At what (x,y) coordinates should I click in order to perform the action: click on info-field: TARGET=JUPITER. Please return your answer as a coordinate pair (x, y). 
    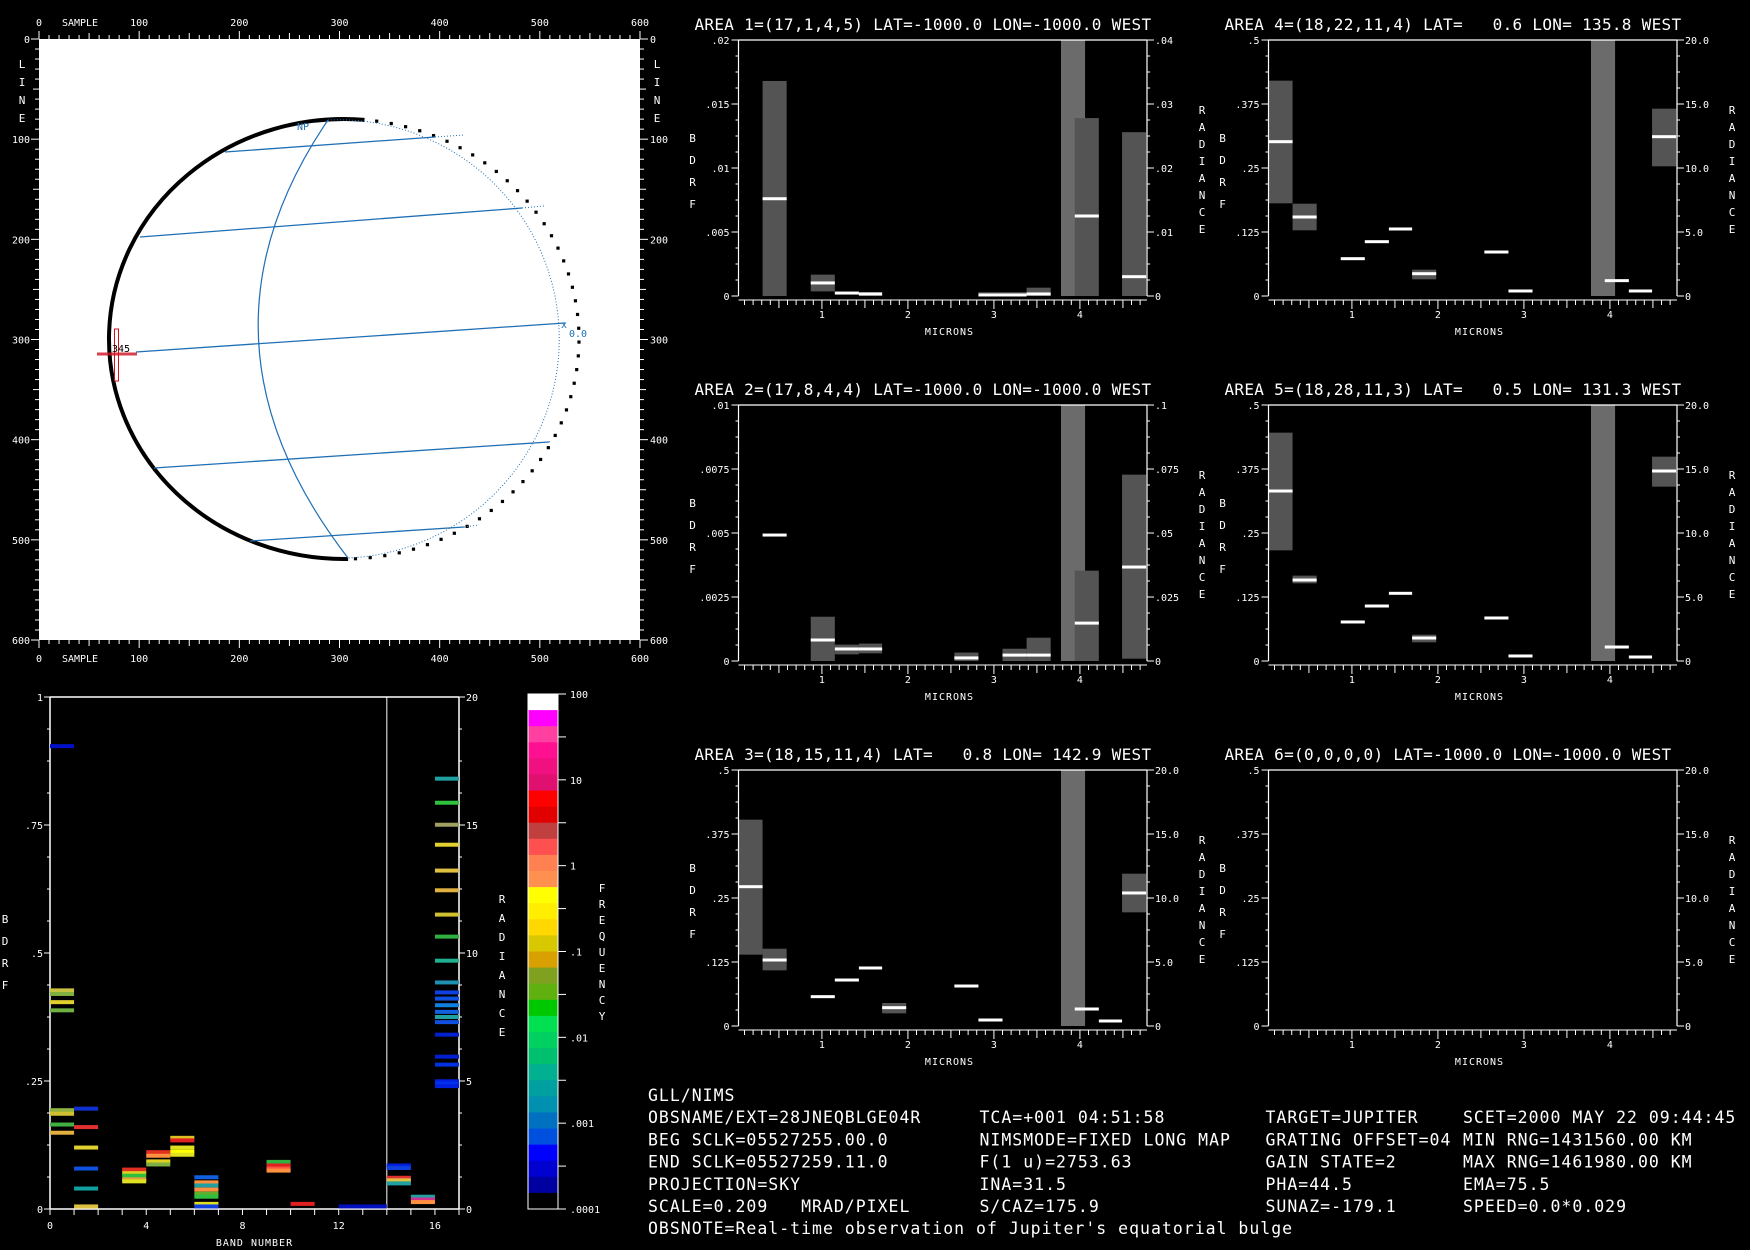
    Looking at the image, I should click on (1342, 1117).